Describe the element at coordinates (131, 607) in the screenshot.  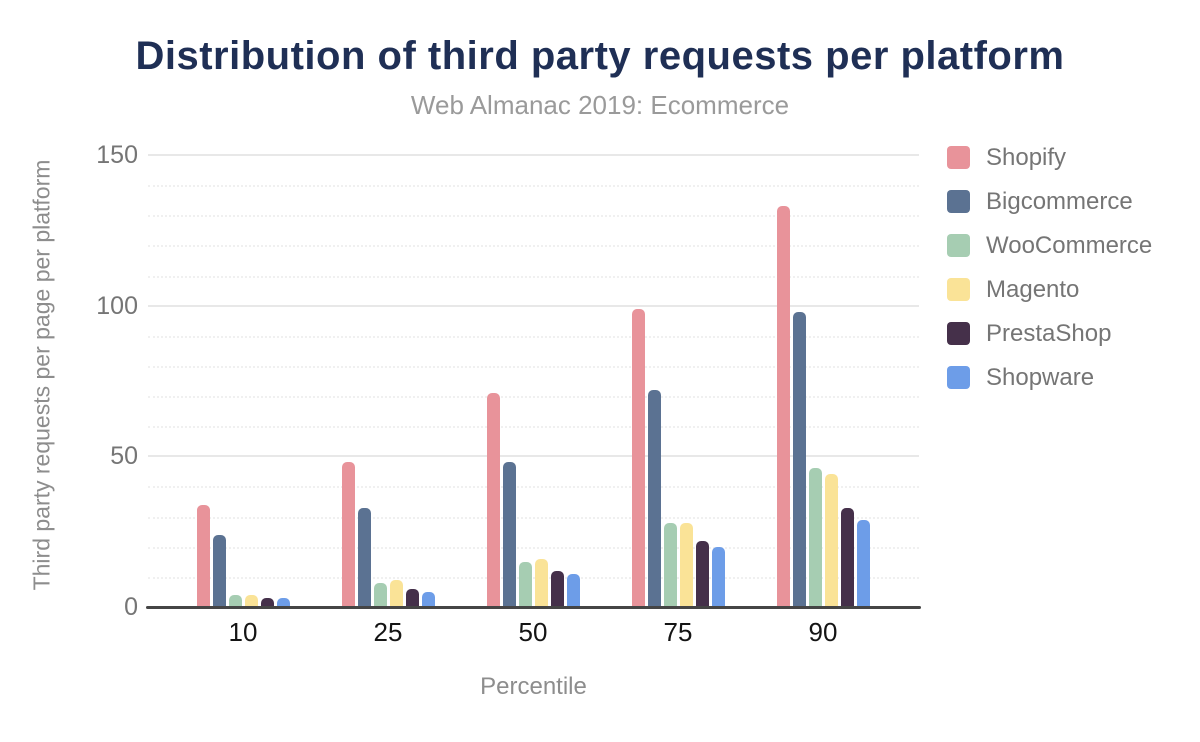
I see `y-tick-label: 0` at that location.